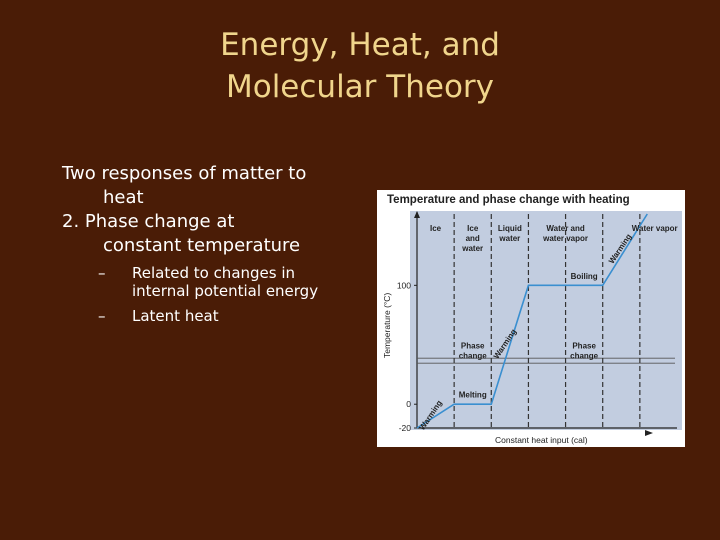  Describe the element at coordinates (225, 291) in the screenshot. I see `bullet-text-line-2: internal potential energy` at that location.